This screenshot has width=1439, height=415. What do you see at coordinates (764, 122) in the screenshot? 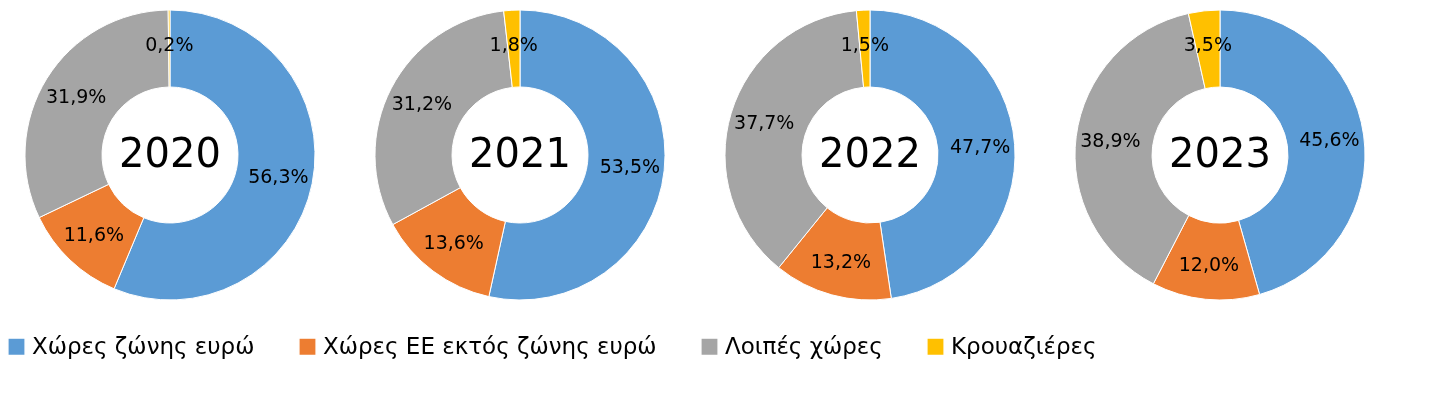
I see `data-label: 37,7%` at bounding box center [764, 122].